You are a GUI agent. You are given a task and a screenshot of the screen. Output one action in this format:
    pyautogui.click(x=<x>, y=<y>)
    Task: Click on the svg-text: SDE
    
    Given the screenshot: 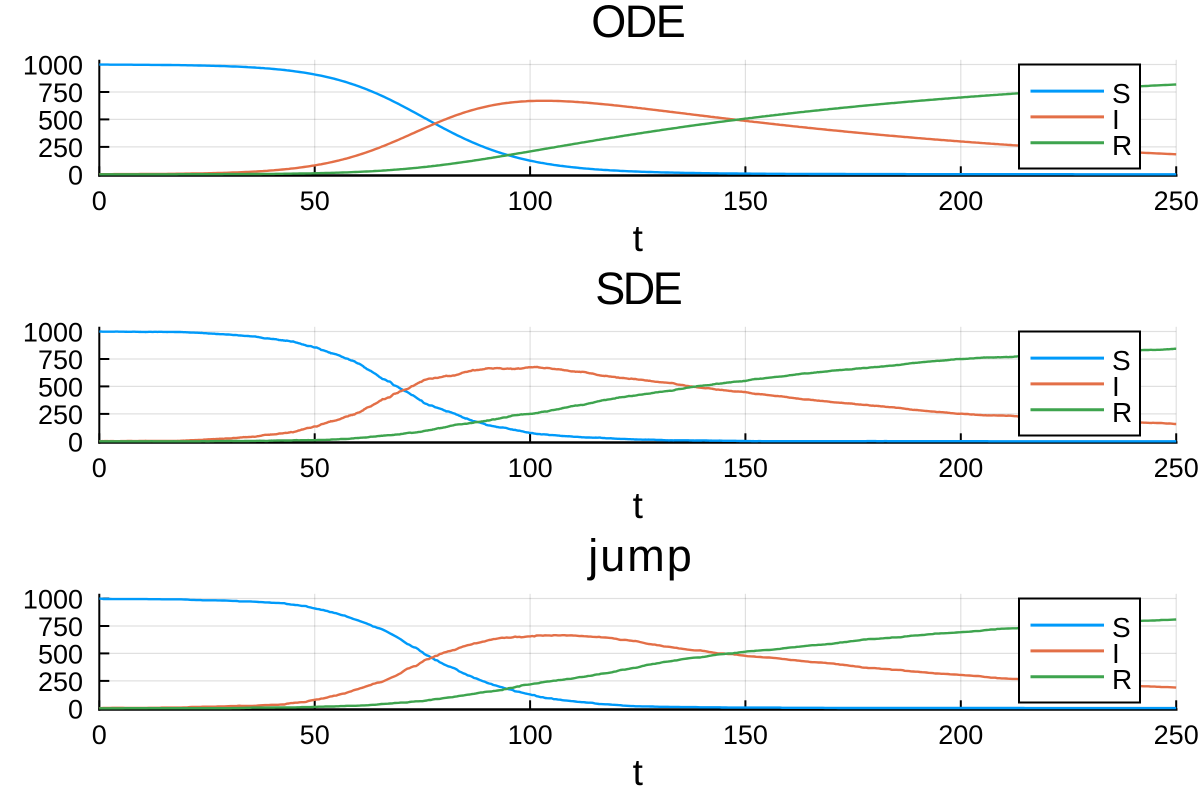 What is the action you would take?
    pyautogui.click(x=638, y=288)
    